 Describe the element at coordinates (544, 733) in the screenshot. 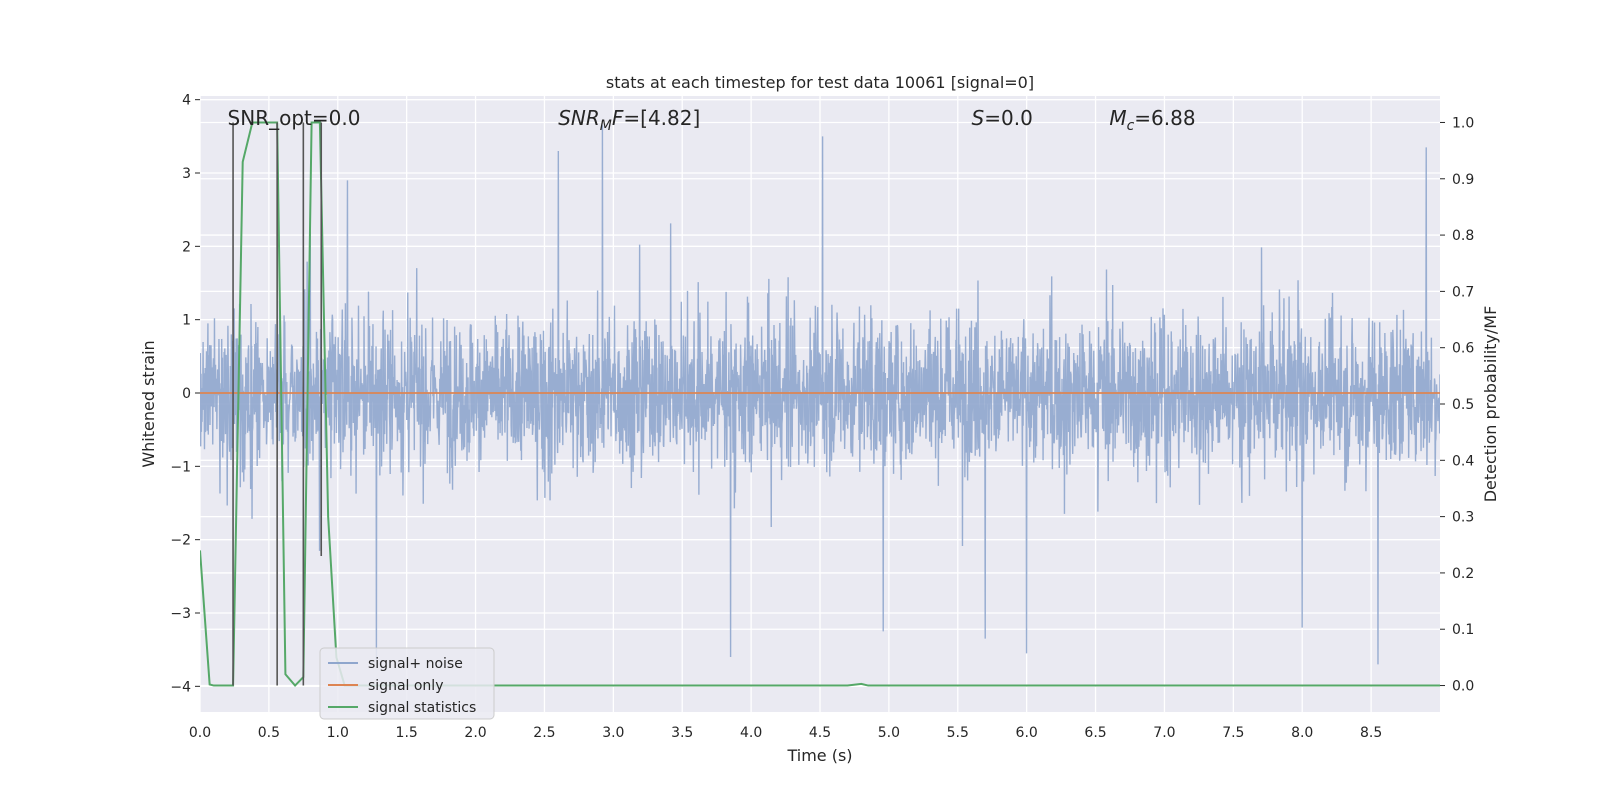

I see `x-tick-label: 2.5` at that location.